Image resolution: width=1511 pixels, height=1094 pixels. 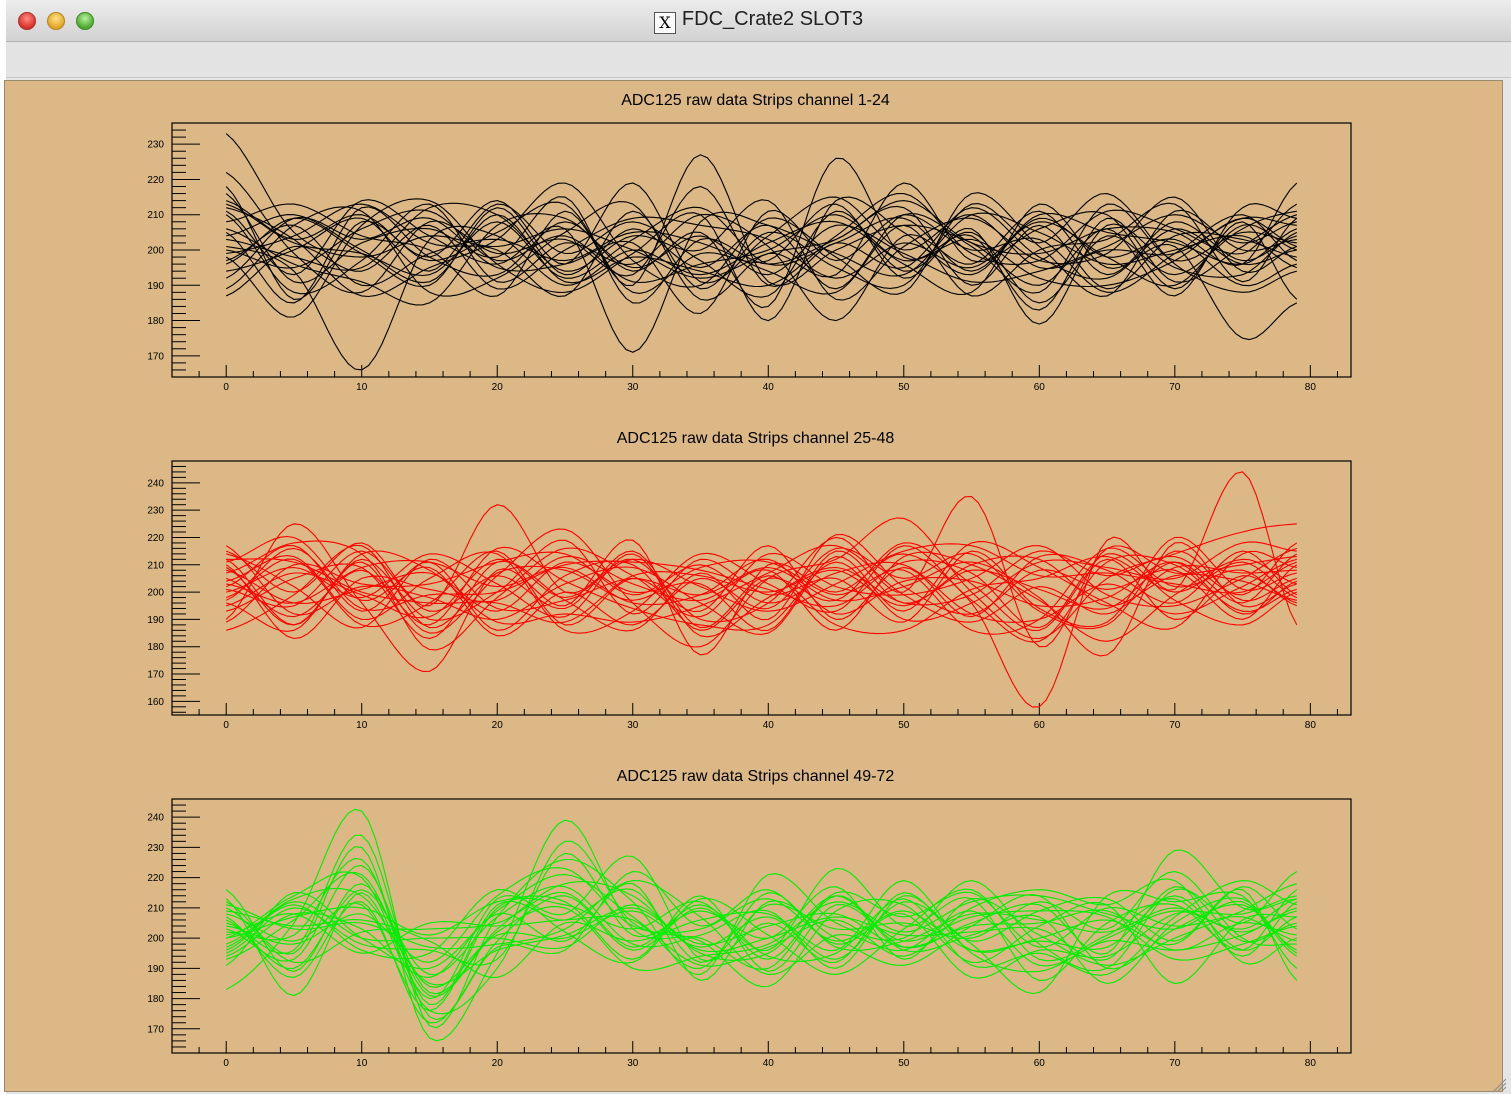 I want to click on series-line-ch26, so click(x=761, y=571).